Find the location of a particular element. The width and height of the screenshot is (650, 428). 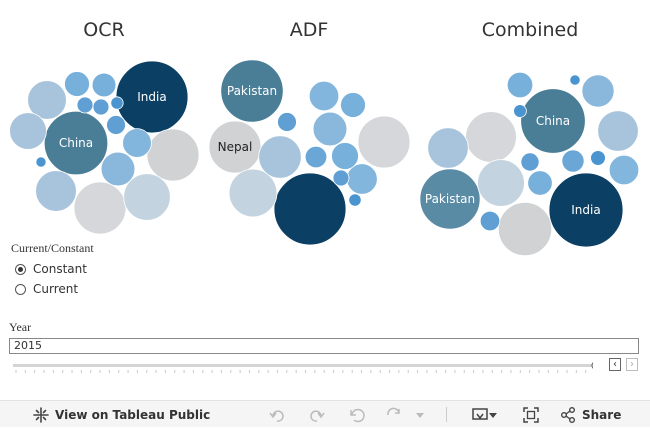

download-icon is located at coordinates (484, 413).